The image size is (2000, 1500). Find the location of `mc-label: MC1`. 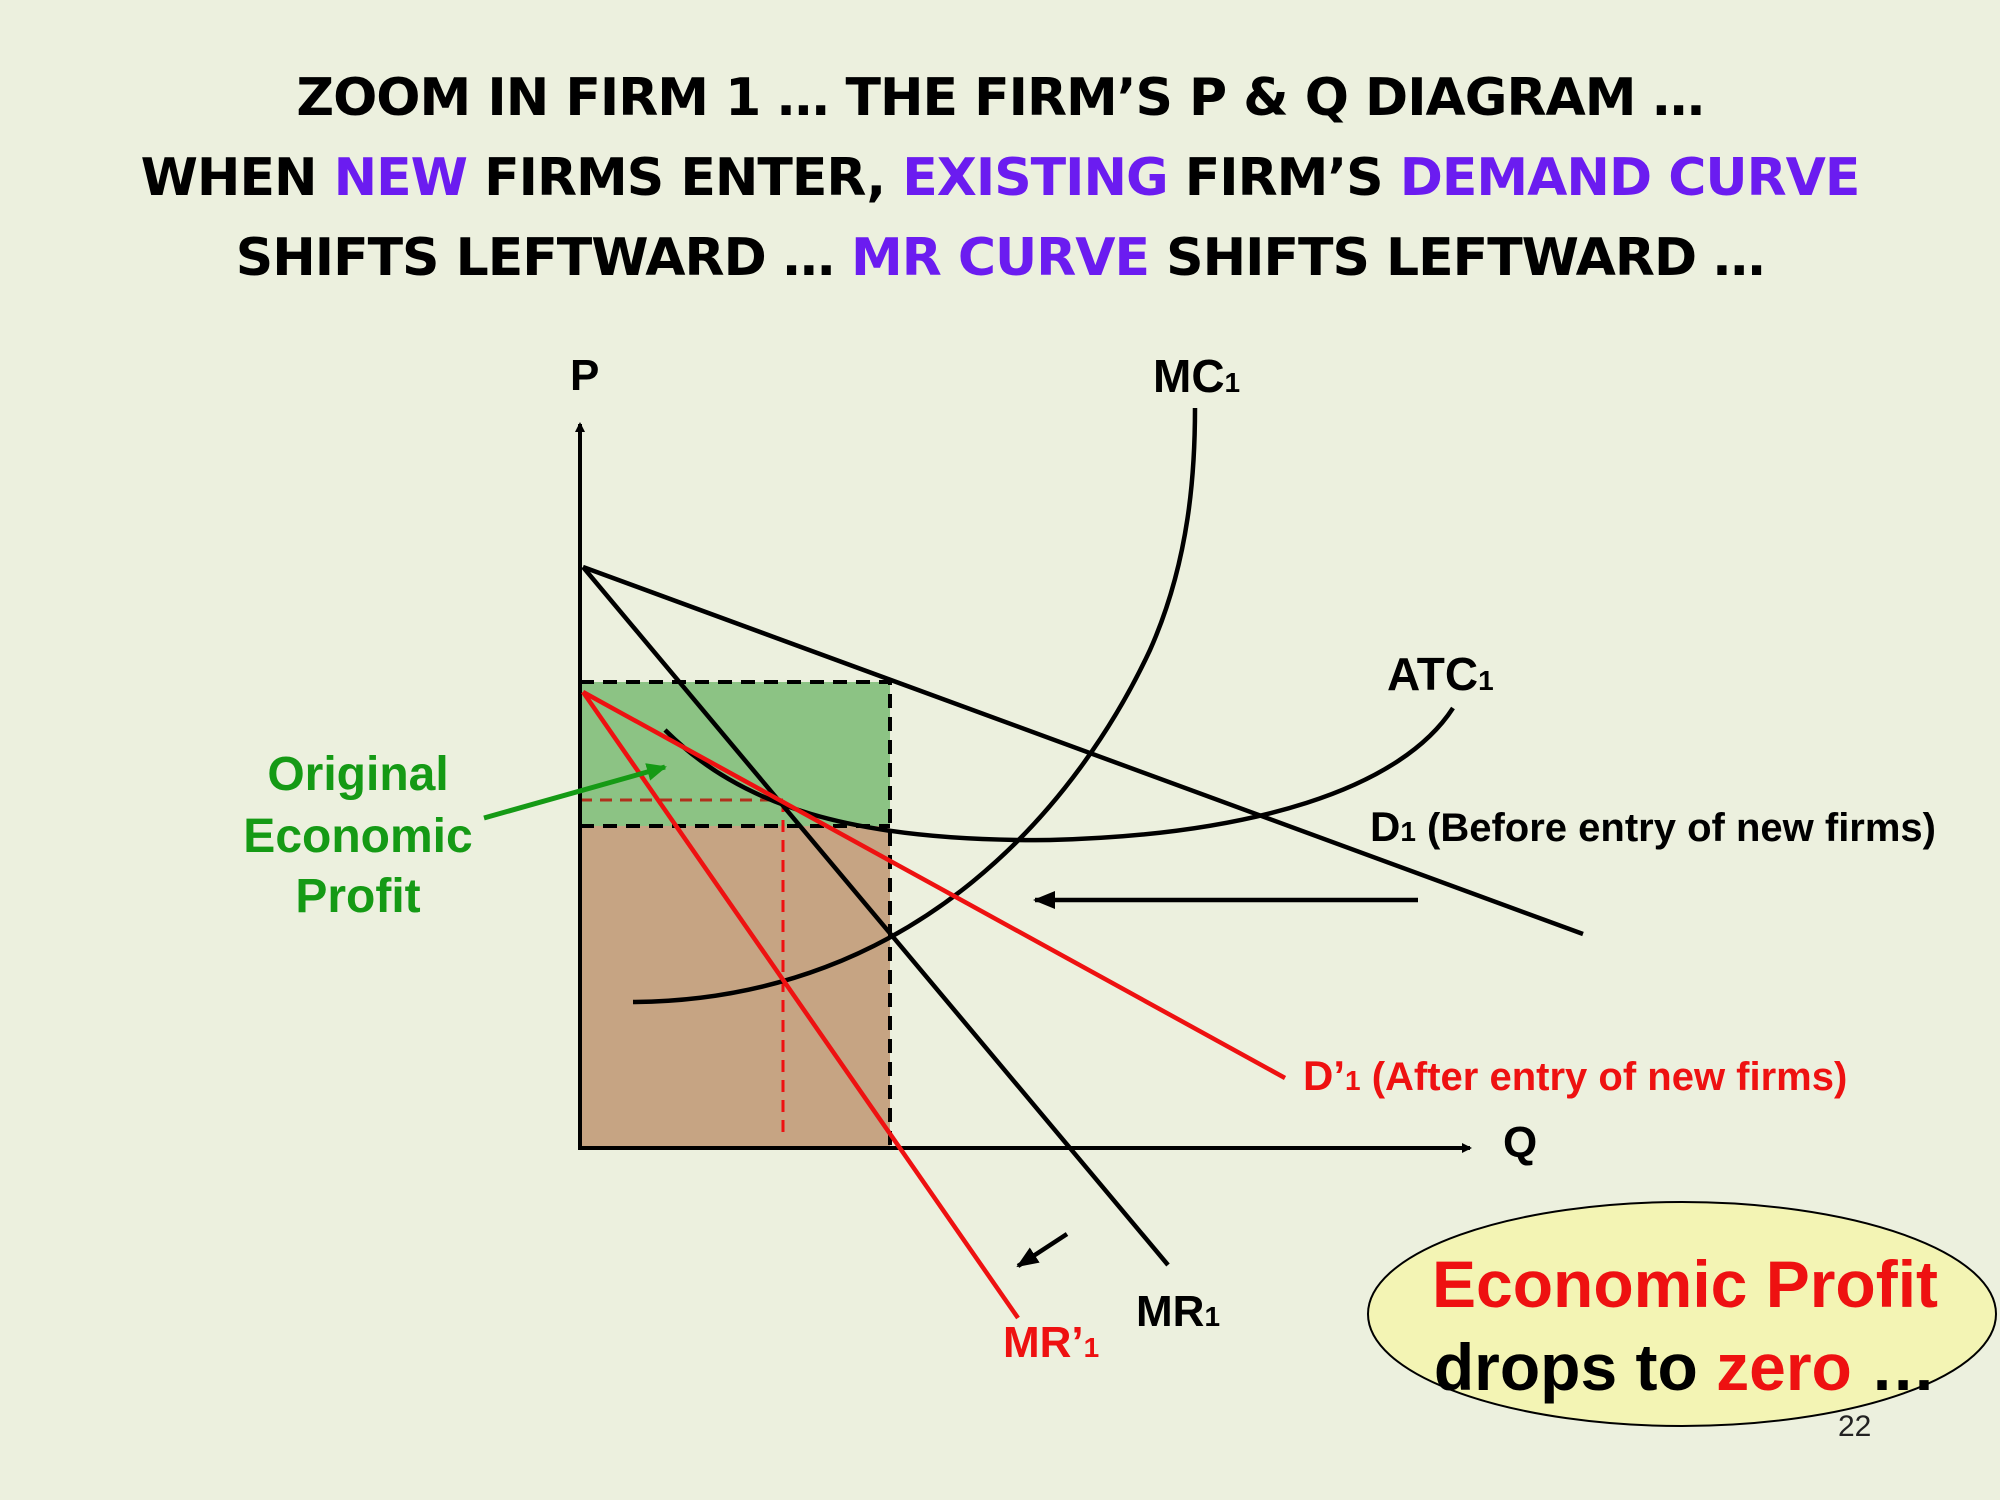

mc-label: MC1 is located at coordinates (1196, 376).